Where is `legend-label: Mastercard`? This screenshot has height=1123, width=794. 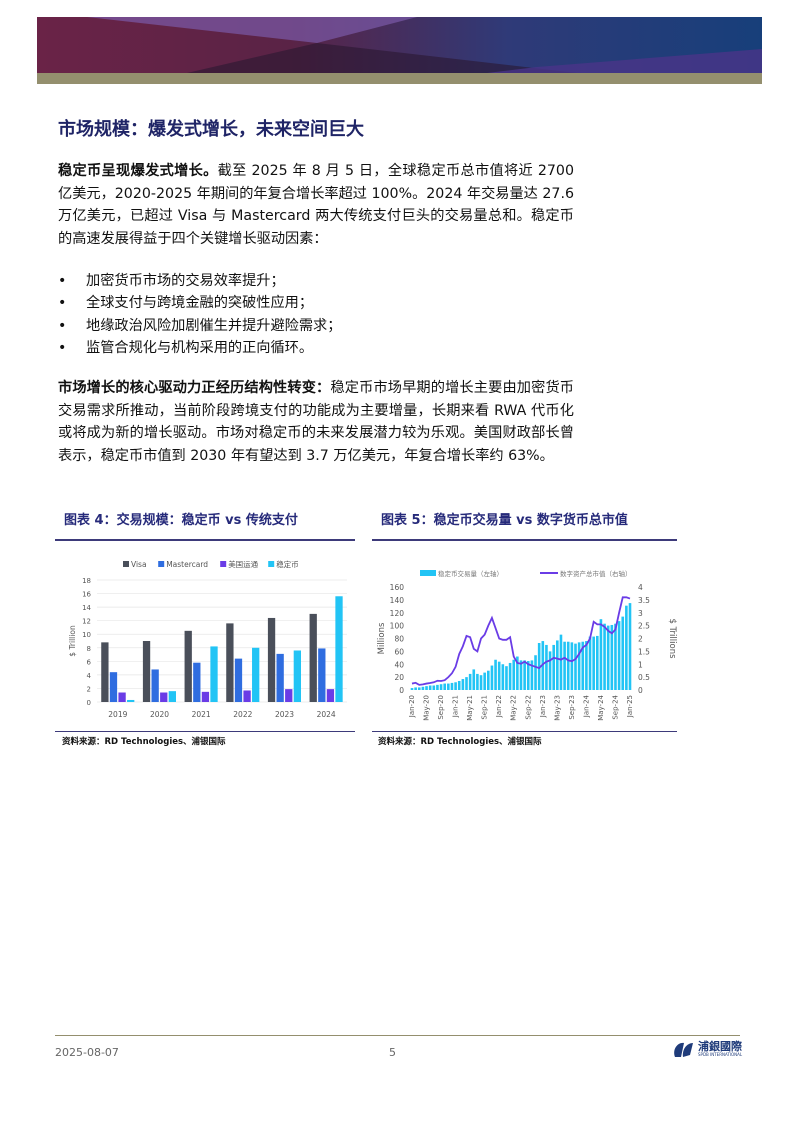 legend-label: Mastercard is located at coordinates (187, 564).